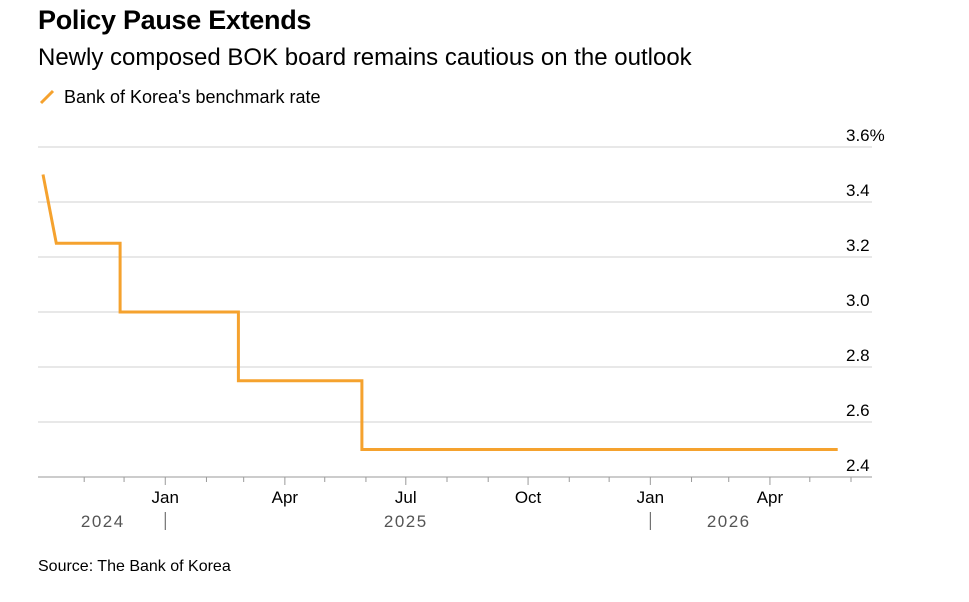 This screenshot has width=969, height=602. What do you see at coordinates (175, 20) in the screenshot?
I see `chart-title: Policy Pause Extends` at bounding box center [175, 20].